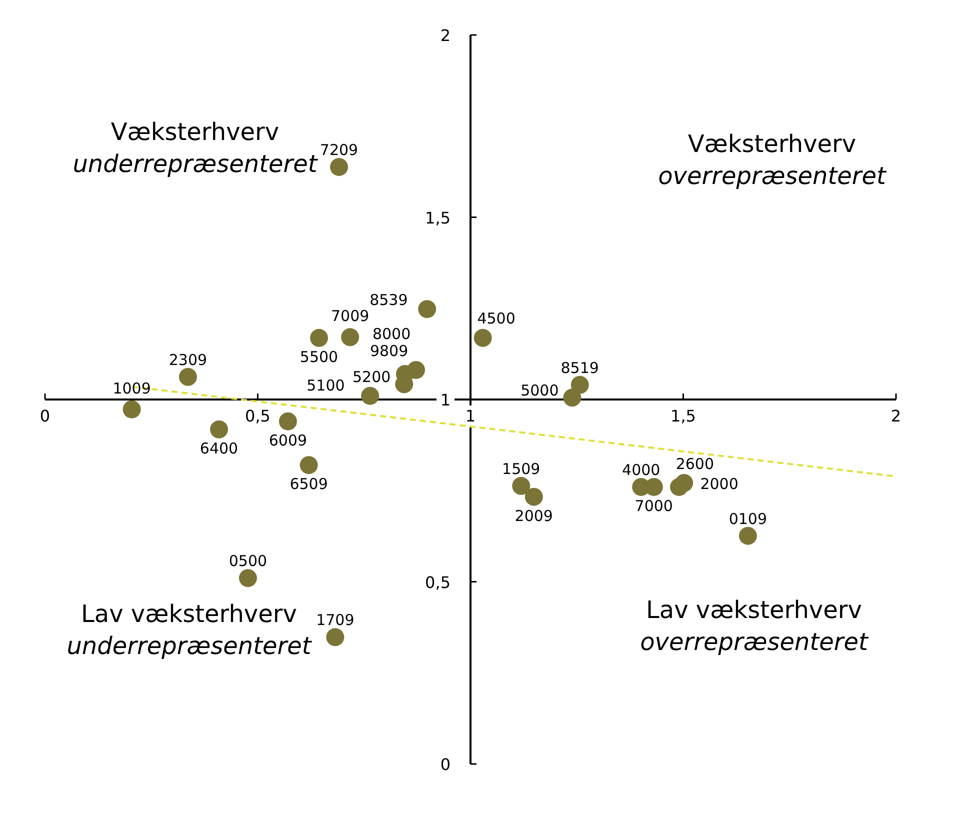 This screenshot has width=968, height=816. What do you see at coordinates (755, 626) in the screenshot?
I see `annotation: Lav væksterhverv overrepræsenteret` at bounding box center [755, 626].